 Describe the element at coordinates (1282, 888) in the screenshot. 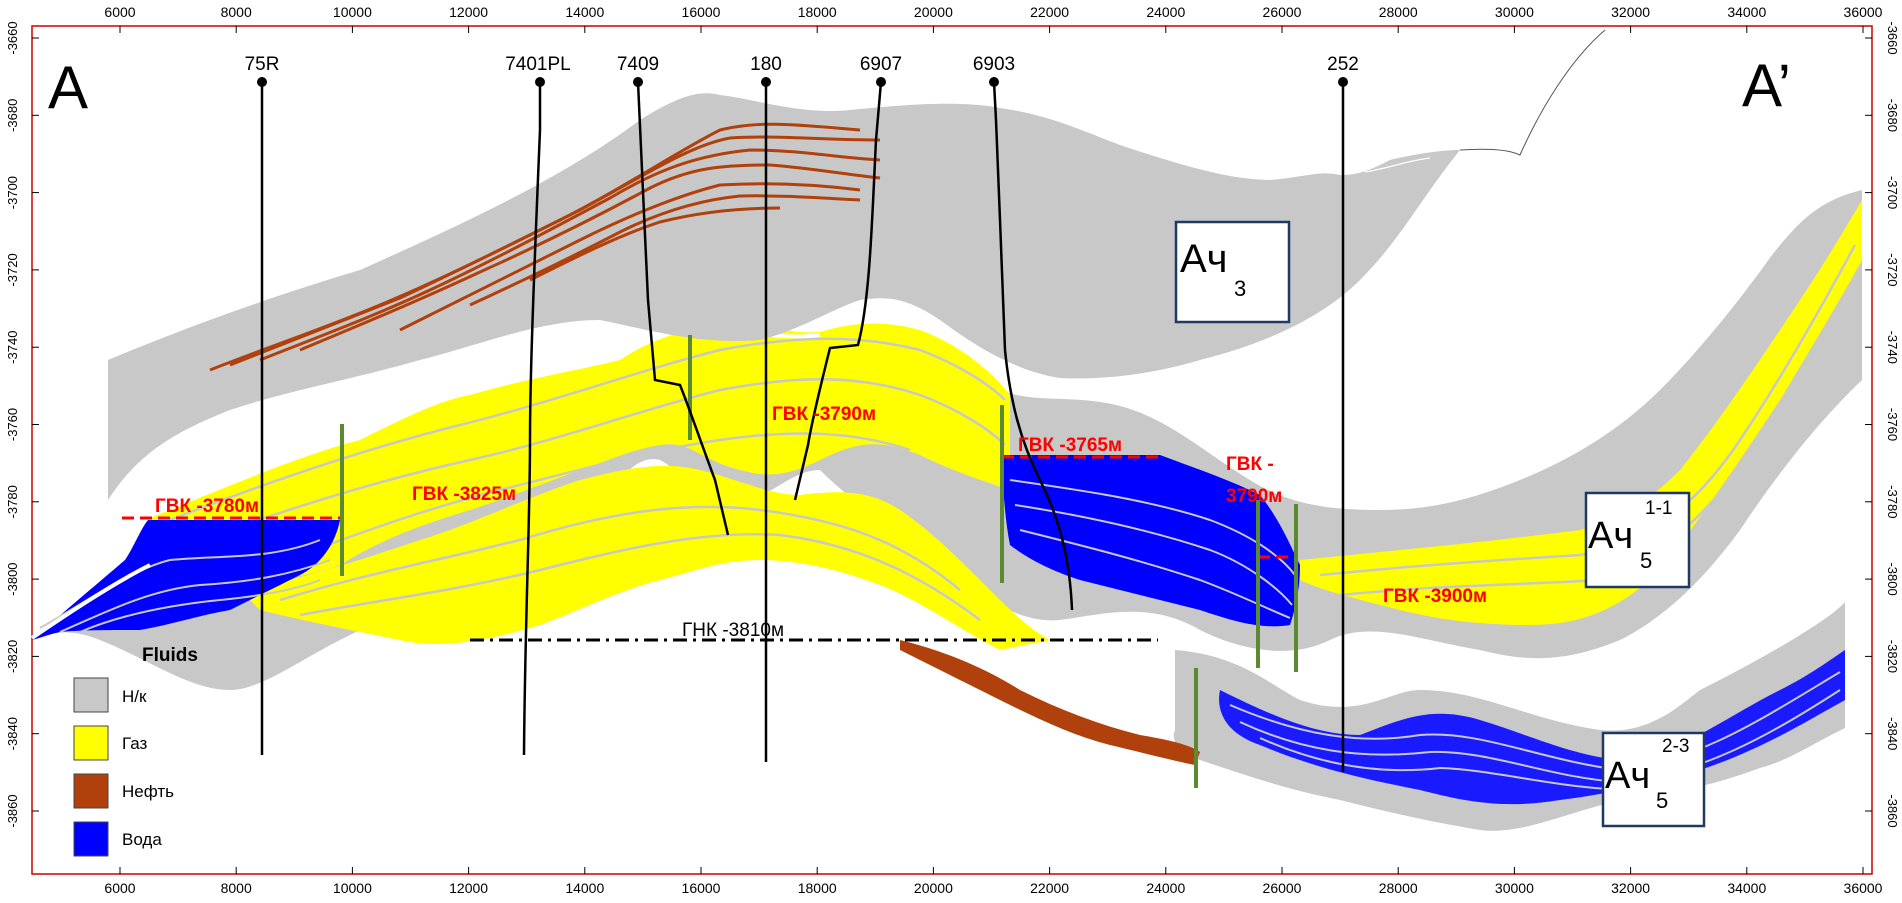

I see `x-tick-label-bottom: 26000` at that location.